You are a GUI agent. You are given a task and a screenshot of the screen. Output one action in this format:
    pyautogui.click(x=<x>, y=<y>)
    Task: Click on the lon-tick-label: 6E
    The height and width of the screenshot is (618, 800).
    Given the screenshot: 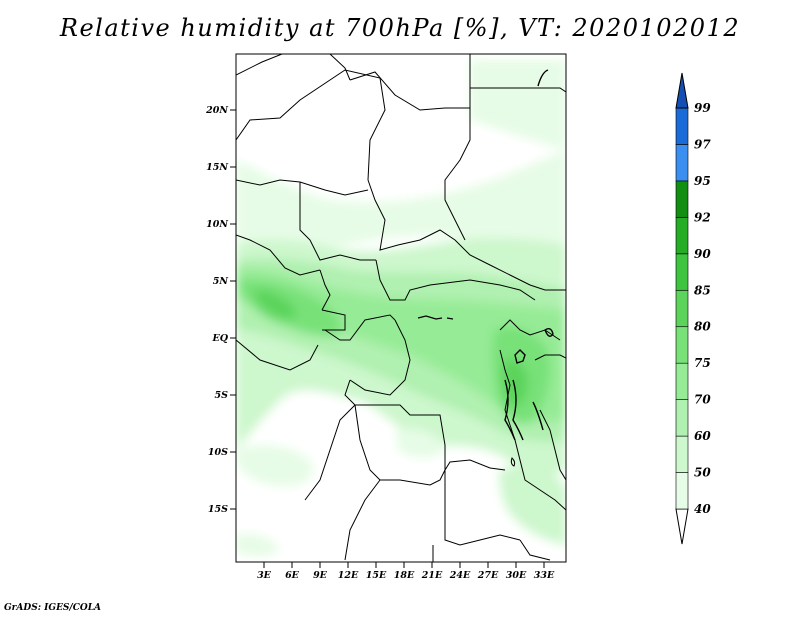 What is the action you would take?
    pyautogui.click(x=292, y=575)
    